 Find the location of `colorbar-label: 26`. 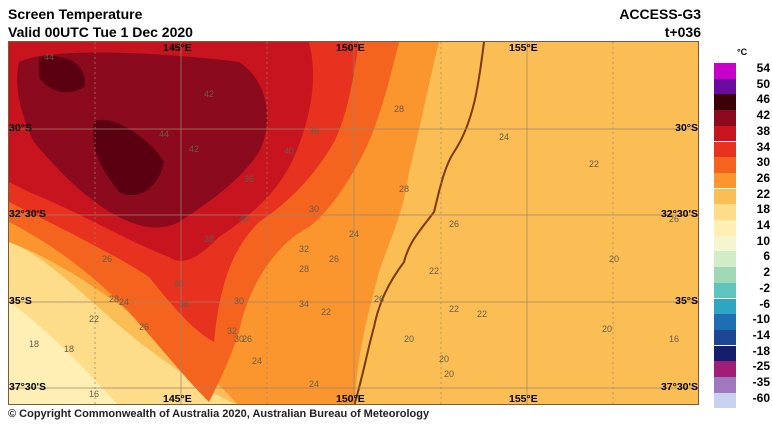

colorbar-label: 26 is located at coordinates (763, 177).